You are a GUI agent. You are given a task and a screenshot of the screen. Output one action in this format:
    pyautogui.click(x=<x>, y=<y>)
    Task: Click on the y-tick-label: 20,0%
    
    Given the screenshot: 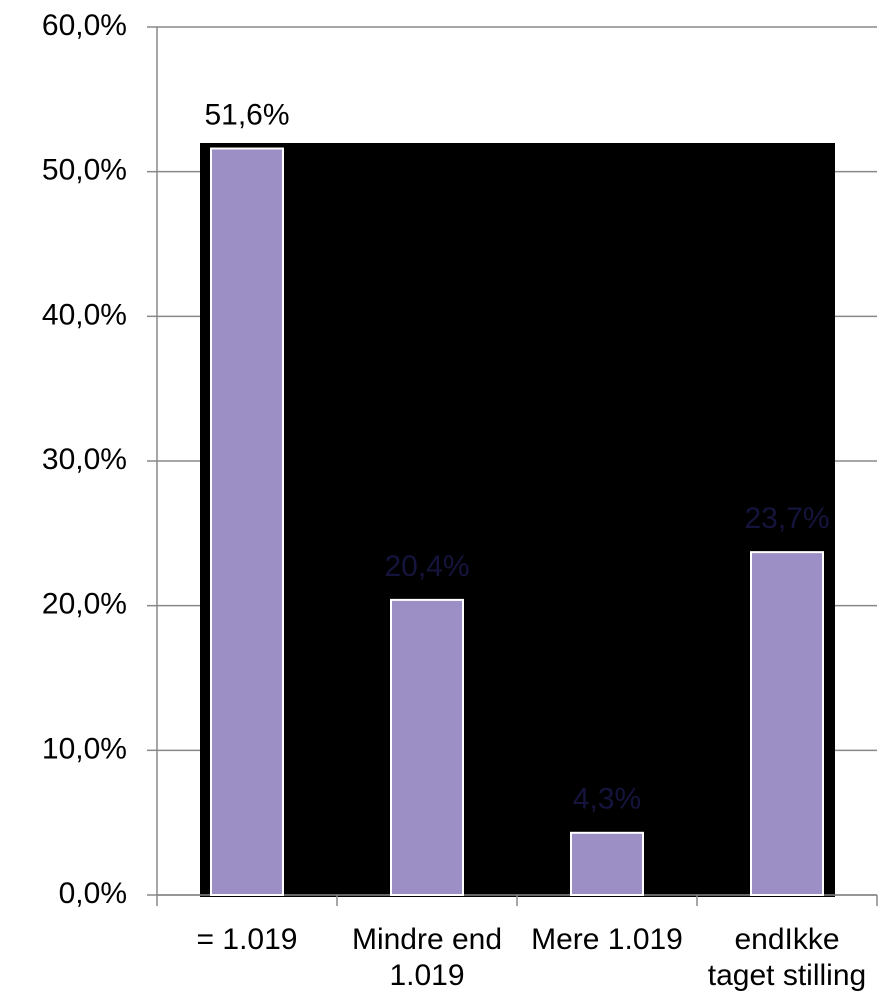 What is the action you would take?
    pyautogui.click(x=84, y=604)
    